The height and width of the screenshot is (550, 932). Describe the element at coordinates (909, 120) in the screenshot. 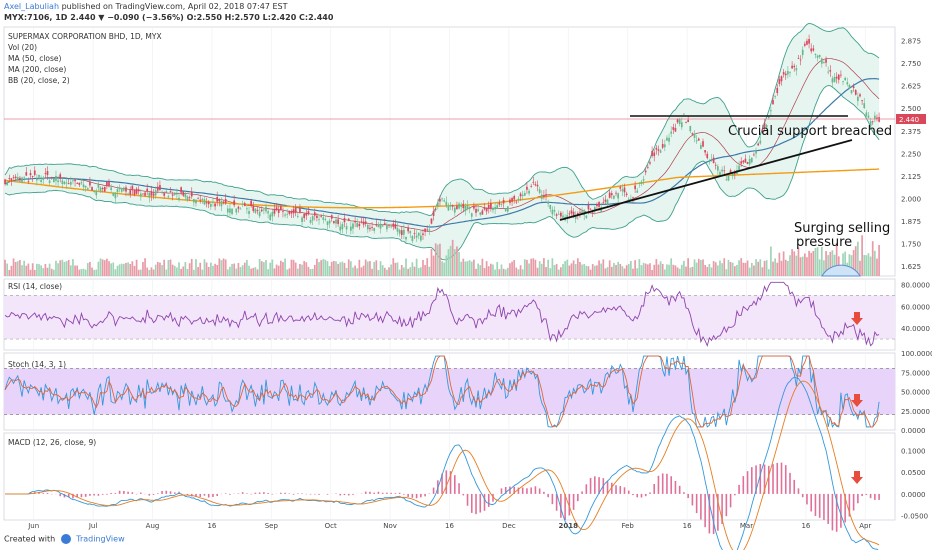

I see `last-price-label: 2.440` at that location.